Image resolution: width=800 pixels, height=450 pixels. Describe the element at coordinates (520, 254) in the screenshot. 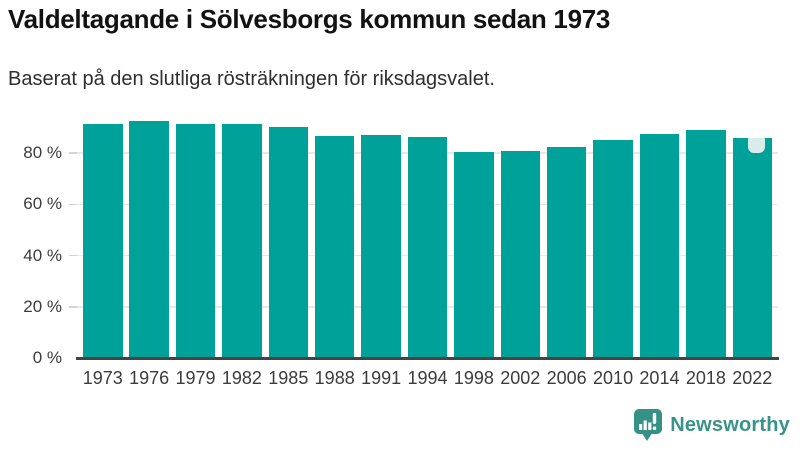

I see `bar-2002` at that location.